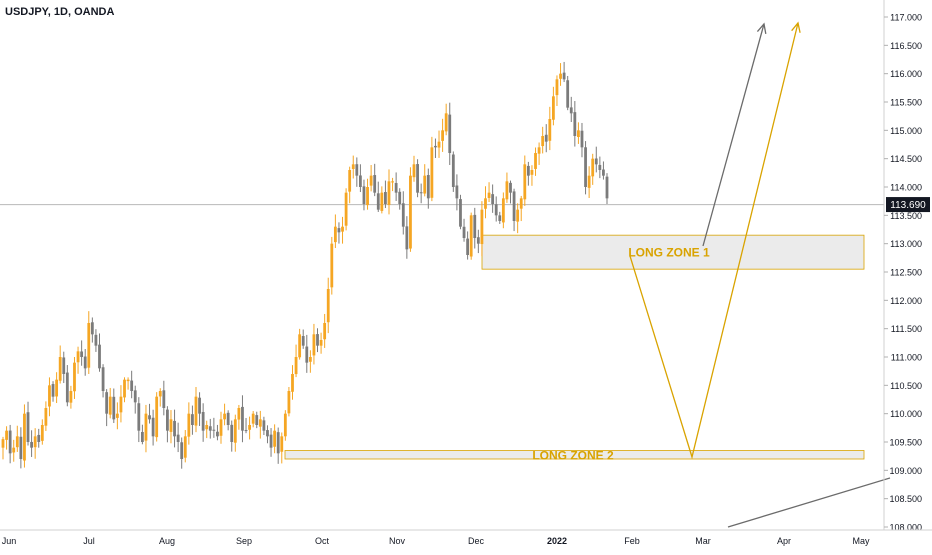 Image resolution: width=932 pixels, height=555 pixels. What do you see at coordinates (906, 329) in the screenshot?
I see `y-tick-label: 111.500` at bounding box center [906, 329].